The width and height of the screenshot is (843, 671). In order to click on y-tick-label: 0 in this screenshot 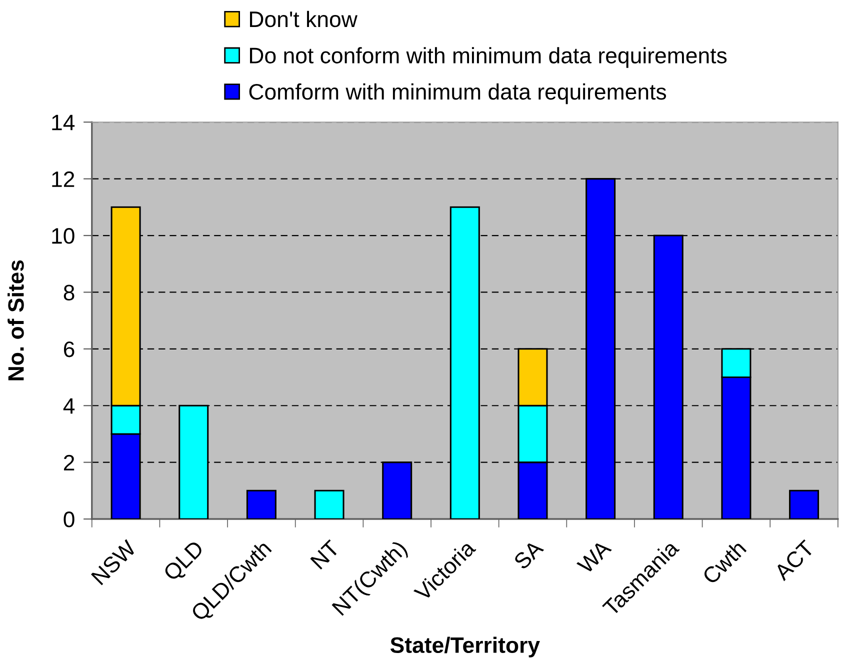, I will do `click(69, 520)`.